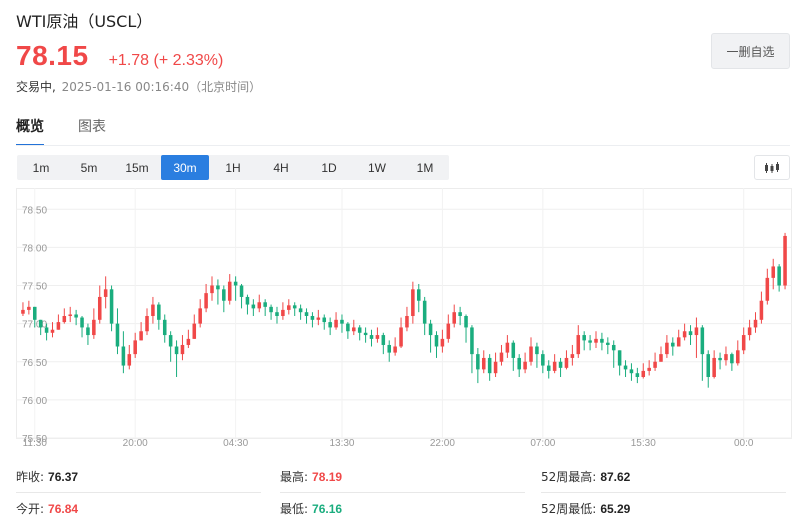 This screenshot has height=532, width=800. I want to click on x-tick-label: 22:00, so click(442, 443).